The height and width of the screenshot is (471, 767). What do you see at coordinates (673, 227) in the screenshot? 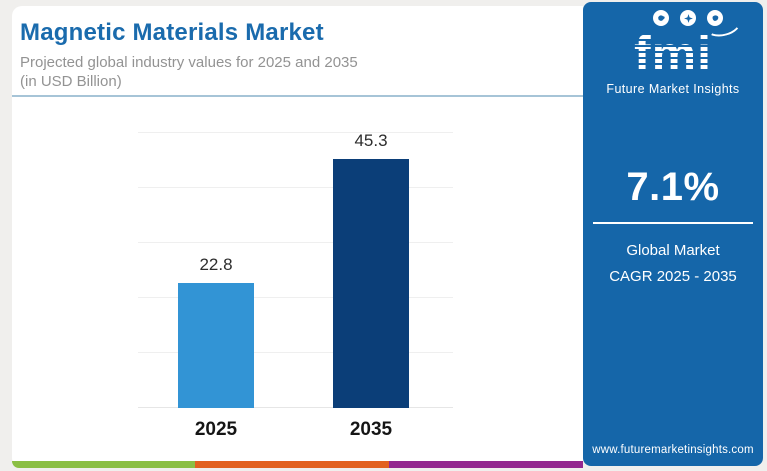
I see `cagr-block: 7.1% Global Market CAGR 2025 - 2035` at bounding box center [673, 227].